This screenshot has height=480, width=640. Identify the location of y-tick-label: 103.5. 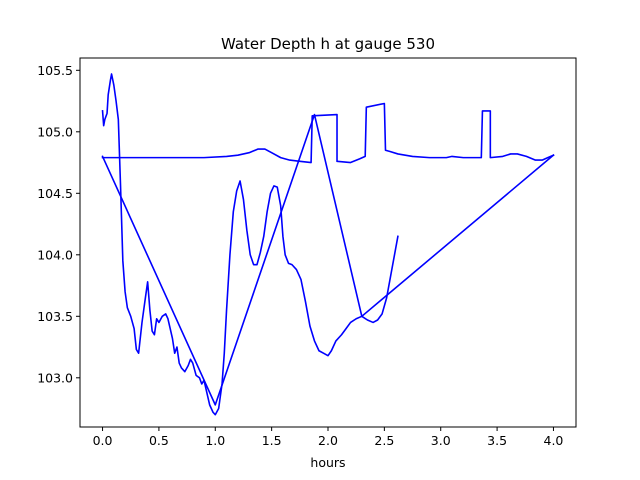
(55, 316).